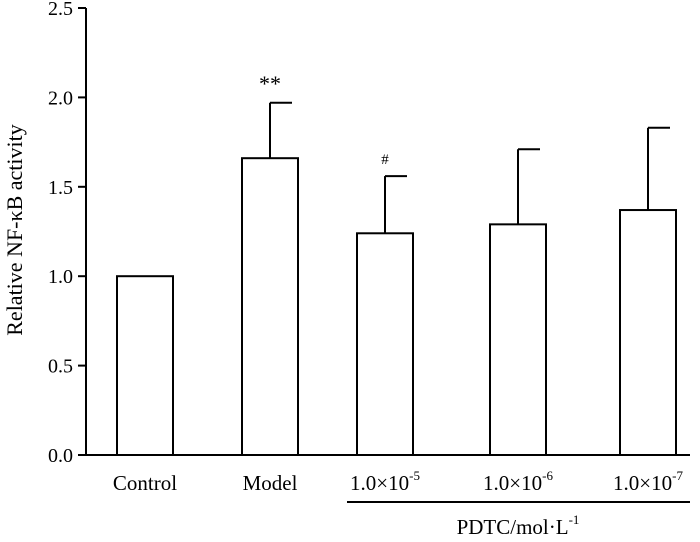 The height and width of the screenshot is (542, 700). I want to click on group-label: PDTC/mol·L-1, so click(518, 525).